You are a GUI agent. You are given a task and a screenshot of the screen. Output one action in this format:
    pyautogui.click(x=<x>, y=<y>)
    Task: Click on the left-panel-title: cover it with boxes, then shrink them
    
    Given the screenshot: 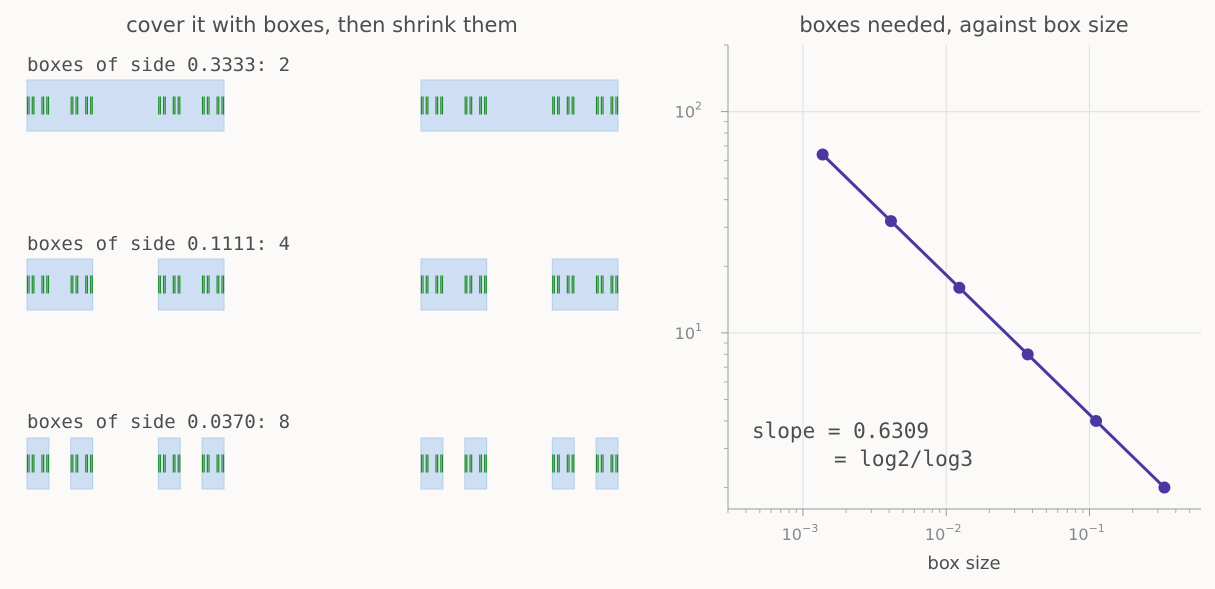 What is the action you would take?
    pyautogui.click(x=322, y=25)
    